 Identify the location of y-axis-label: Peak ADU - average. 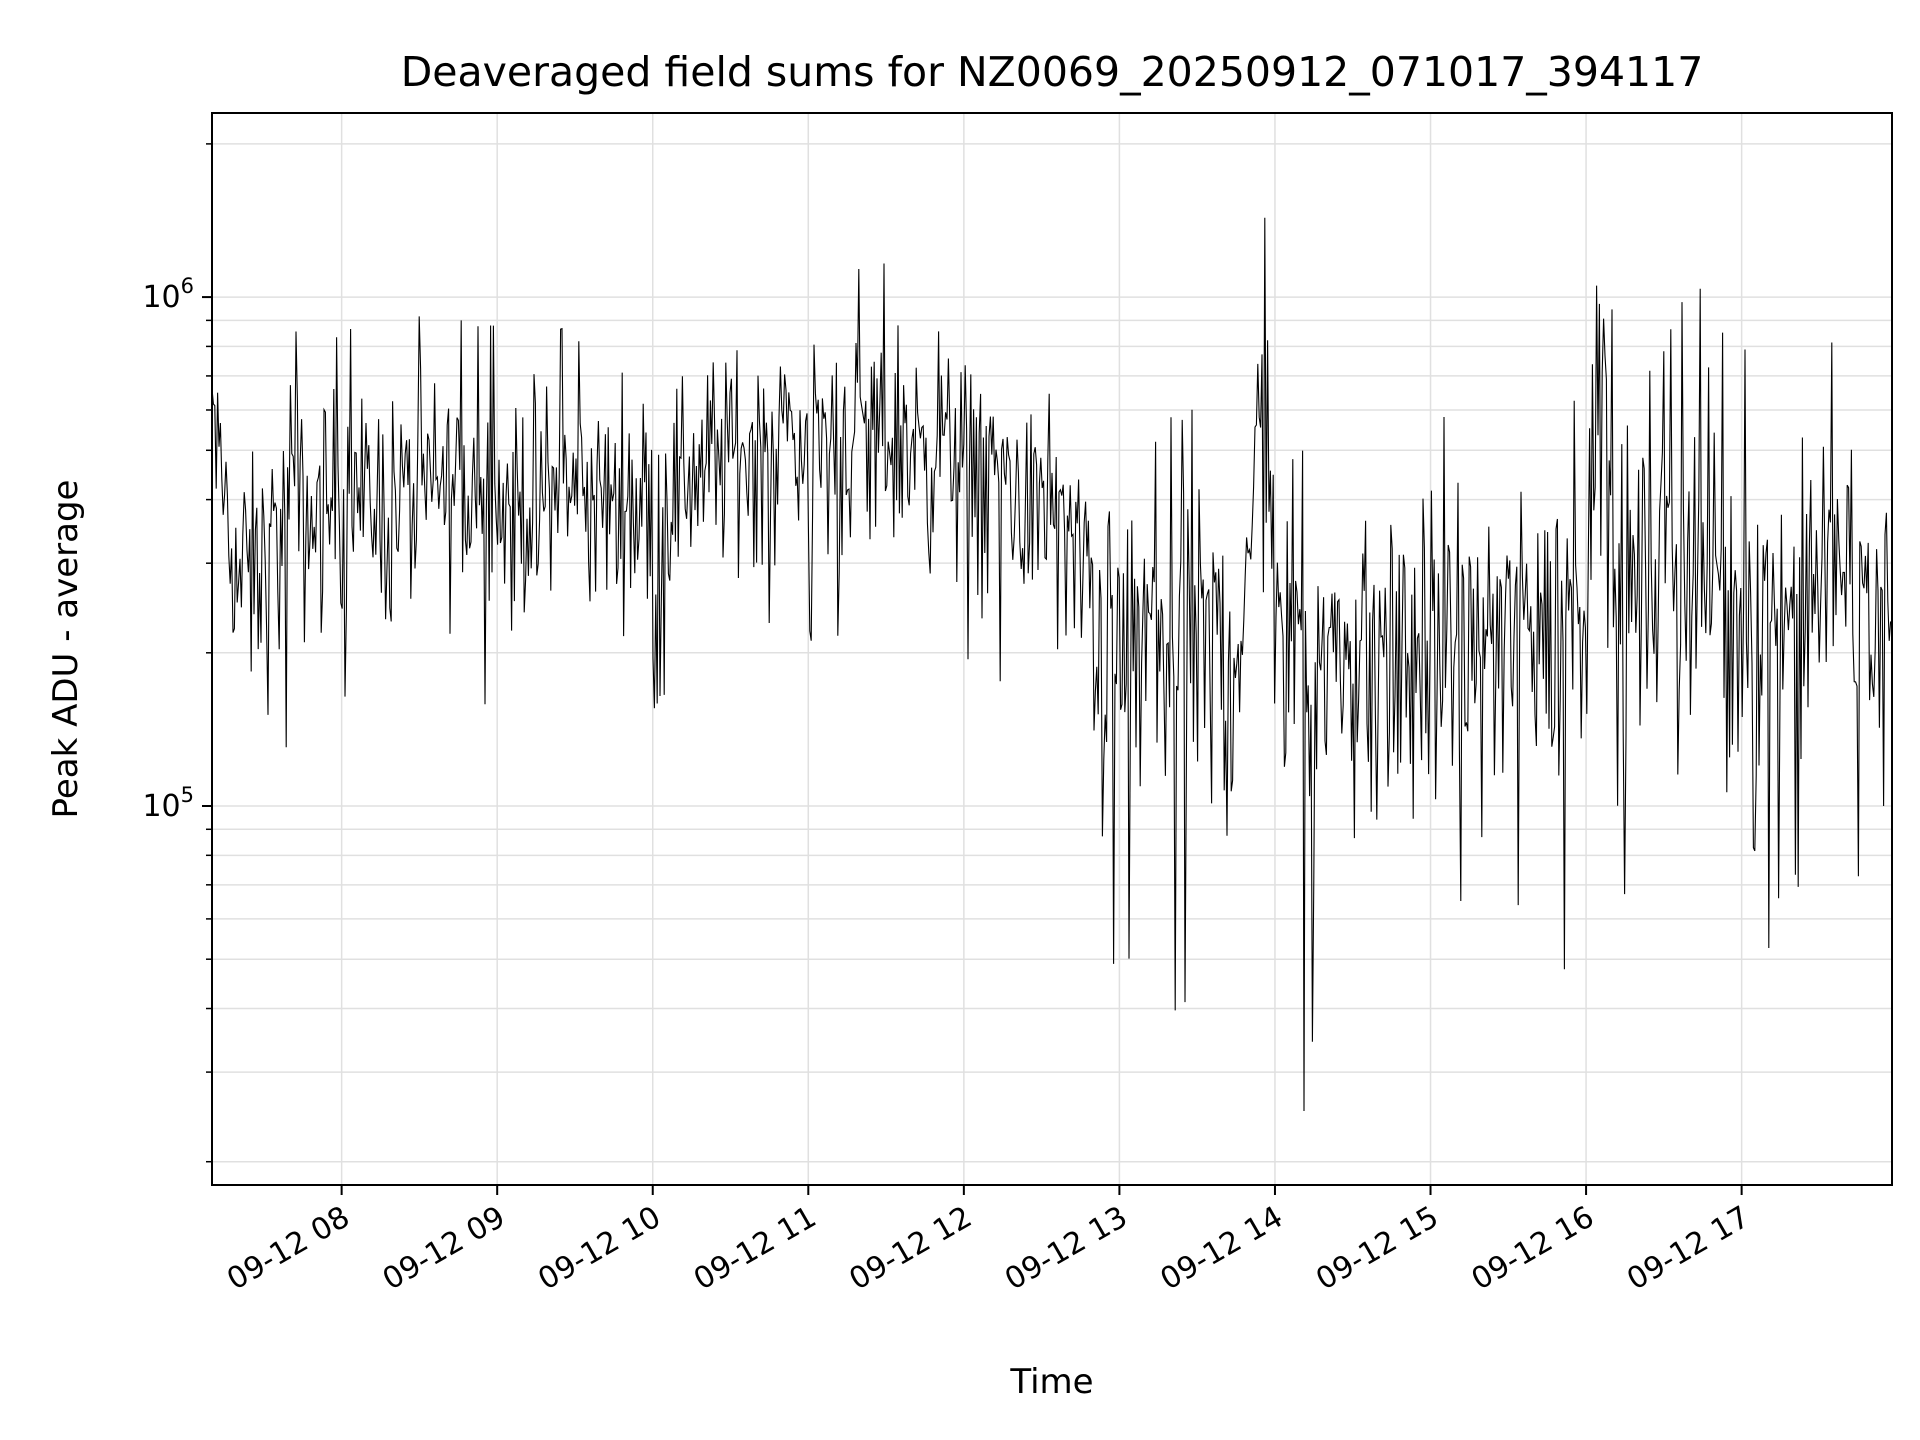
(66, 649).